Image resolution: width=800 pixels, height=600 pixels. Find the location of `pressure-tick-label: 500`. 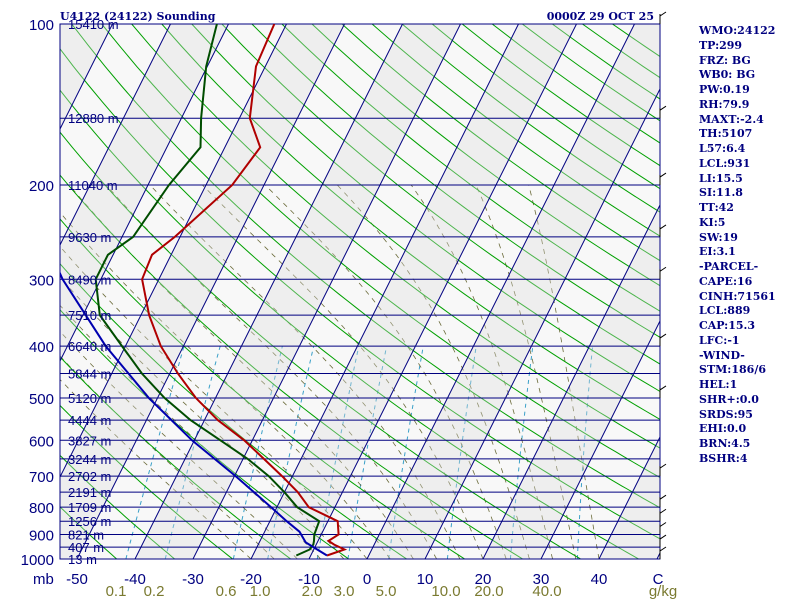

pressure-tick-label: 500 is located at coordinates (41, 399).